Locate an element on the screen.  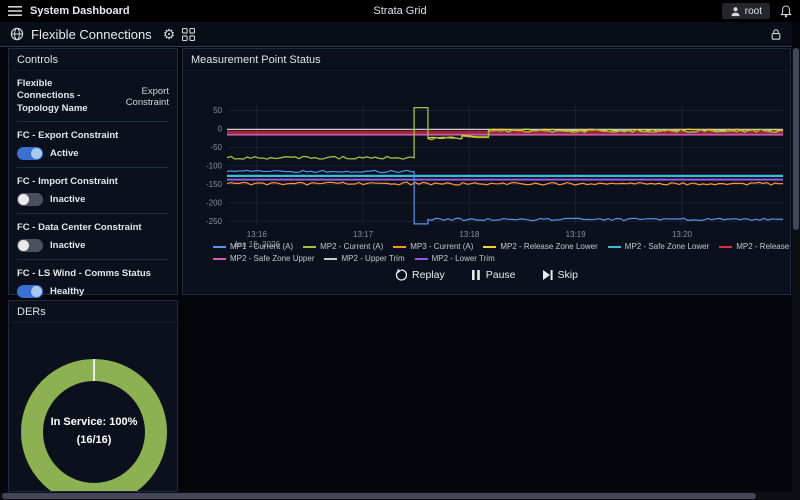
pause-icon is located at coordinates (475, 275).